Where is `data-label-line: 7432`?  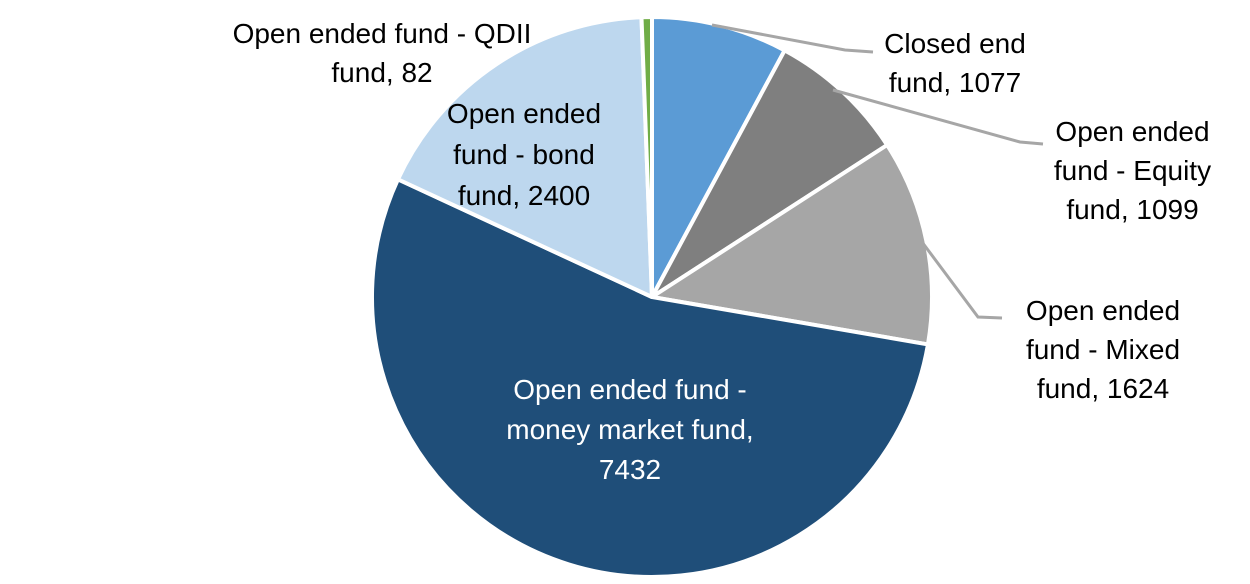
data-label-line: 7432 is located at coordinates (630, 469).